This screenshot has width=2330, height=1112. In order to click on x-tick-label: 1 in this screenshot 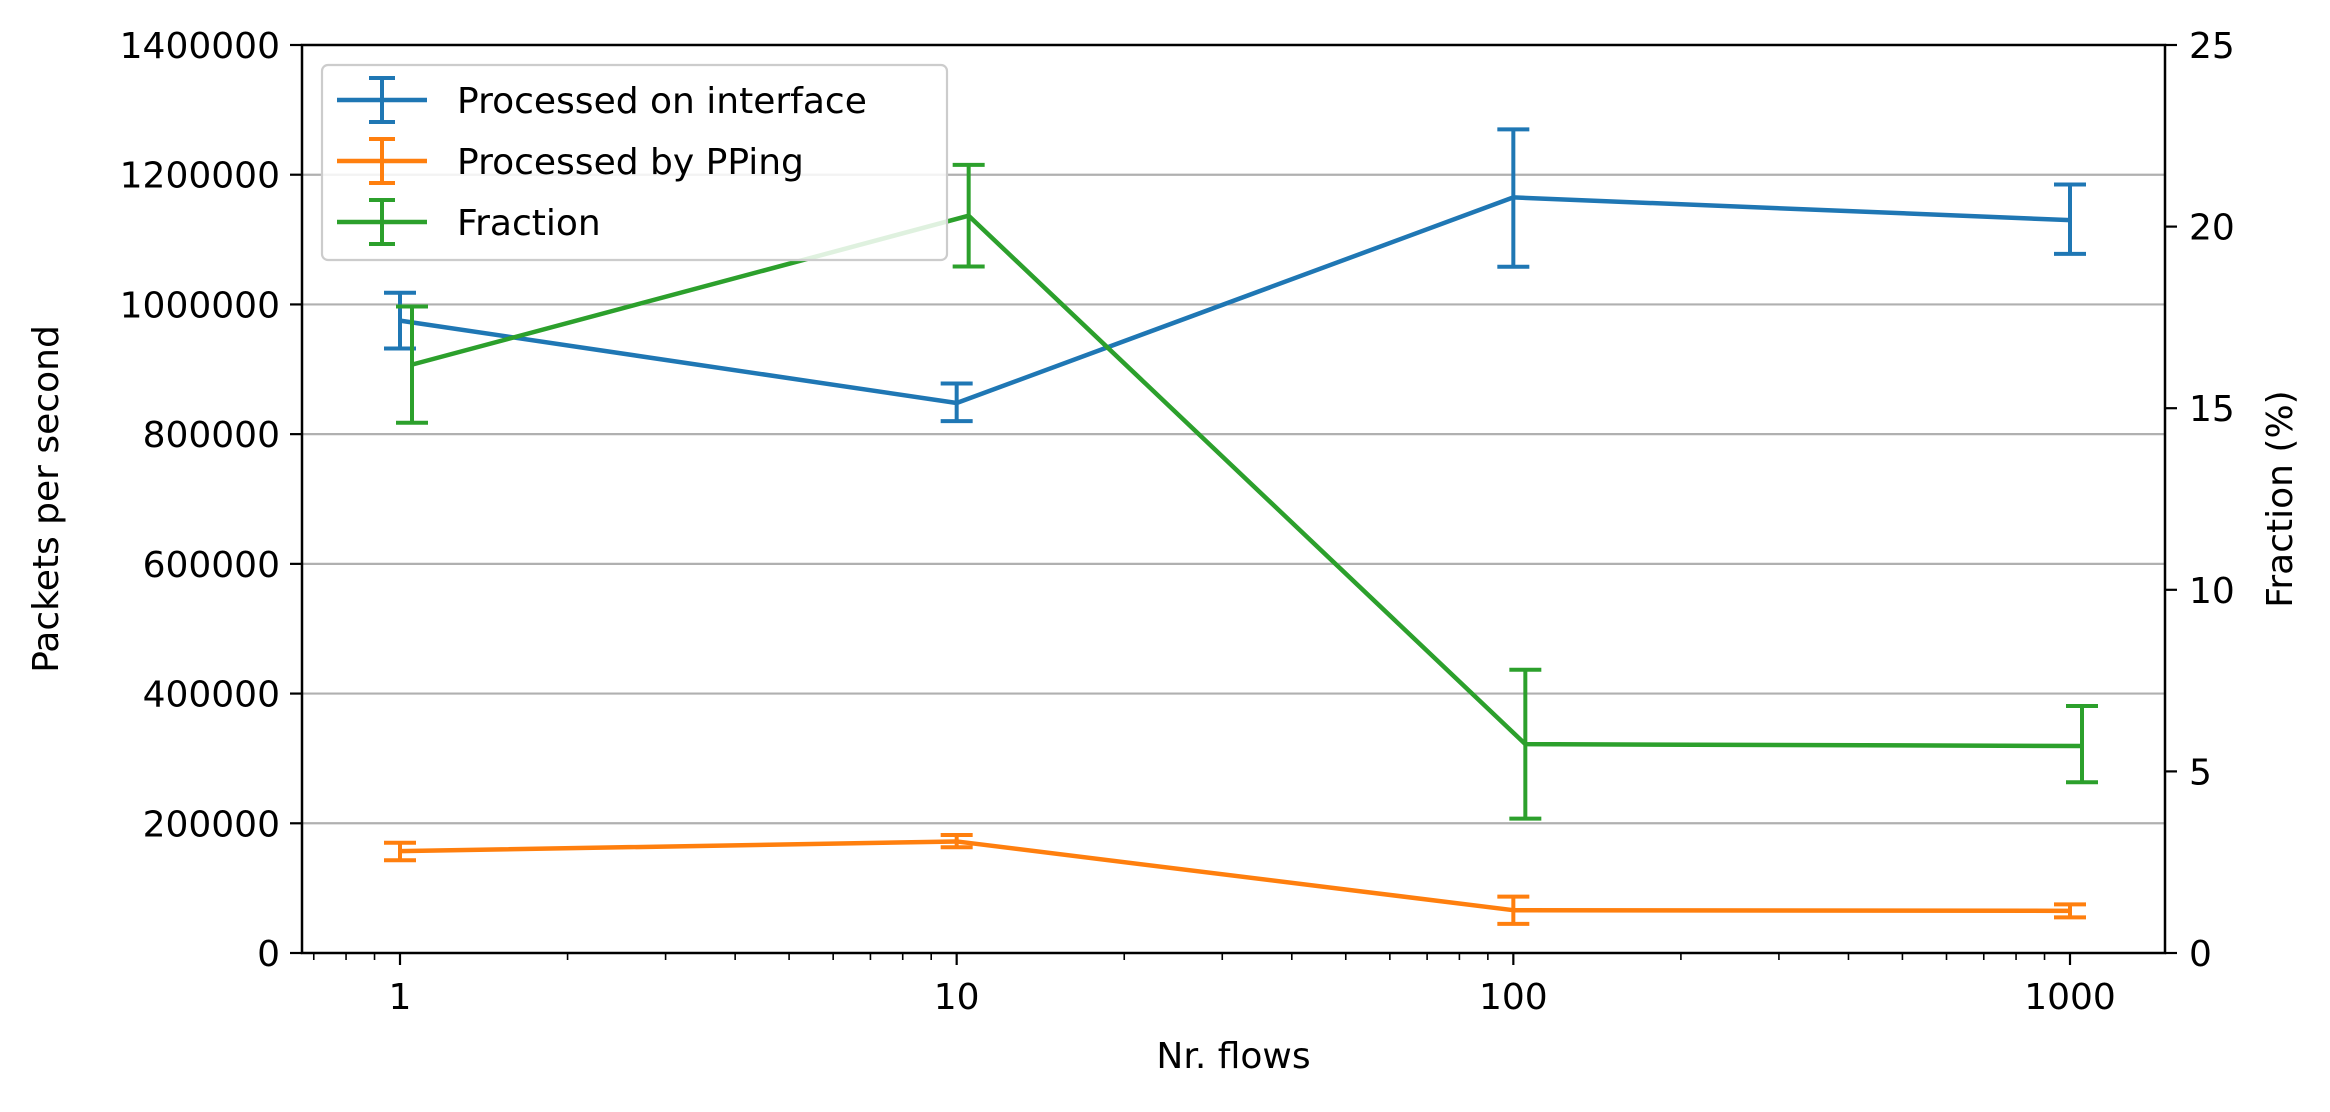, I will do `click(400, 997)`.